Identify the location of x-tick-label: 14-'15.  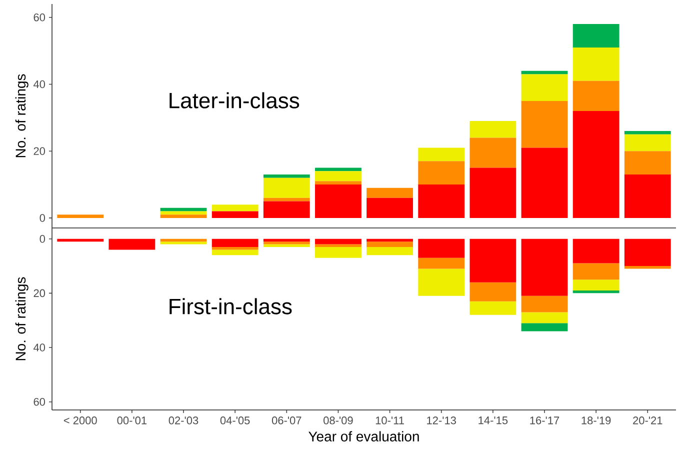
(493, 420).